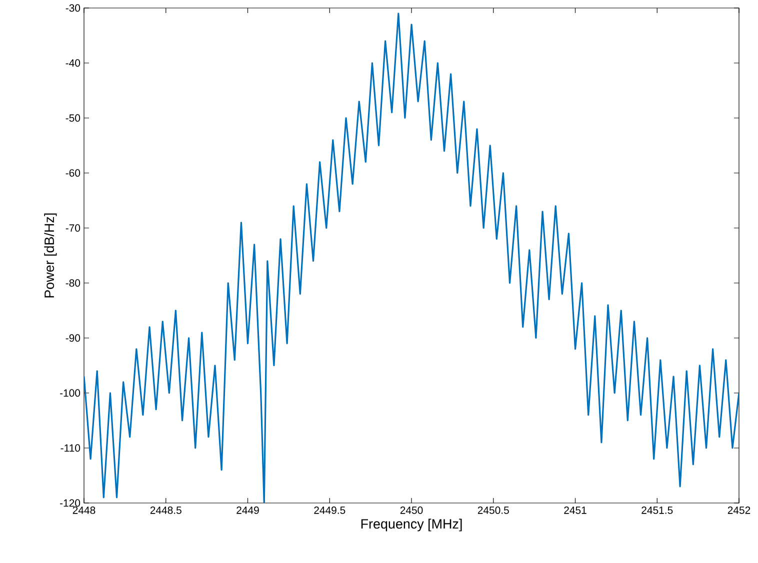 This screenshot has width=758, height=563. What do you see at coordinates (70, 393) in the screenshot?
I see `y-tick-label: -100` at bounding box center [70, 393].